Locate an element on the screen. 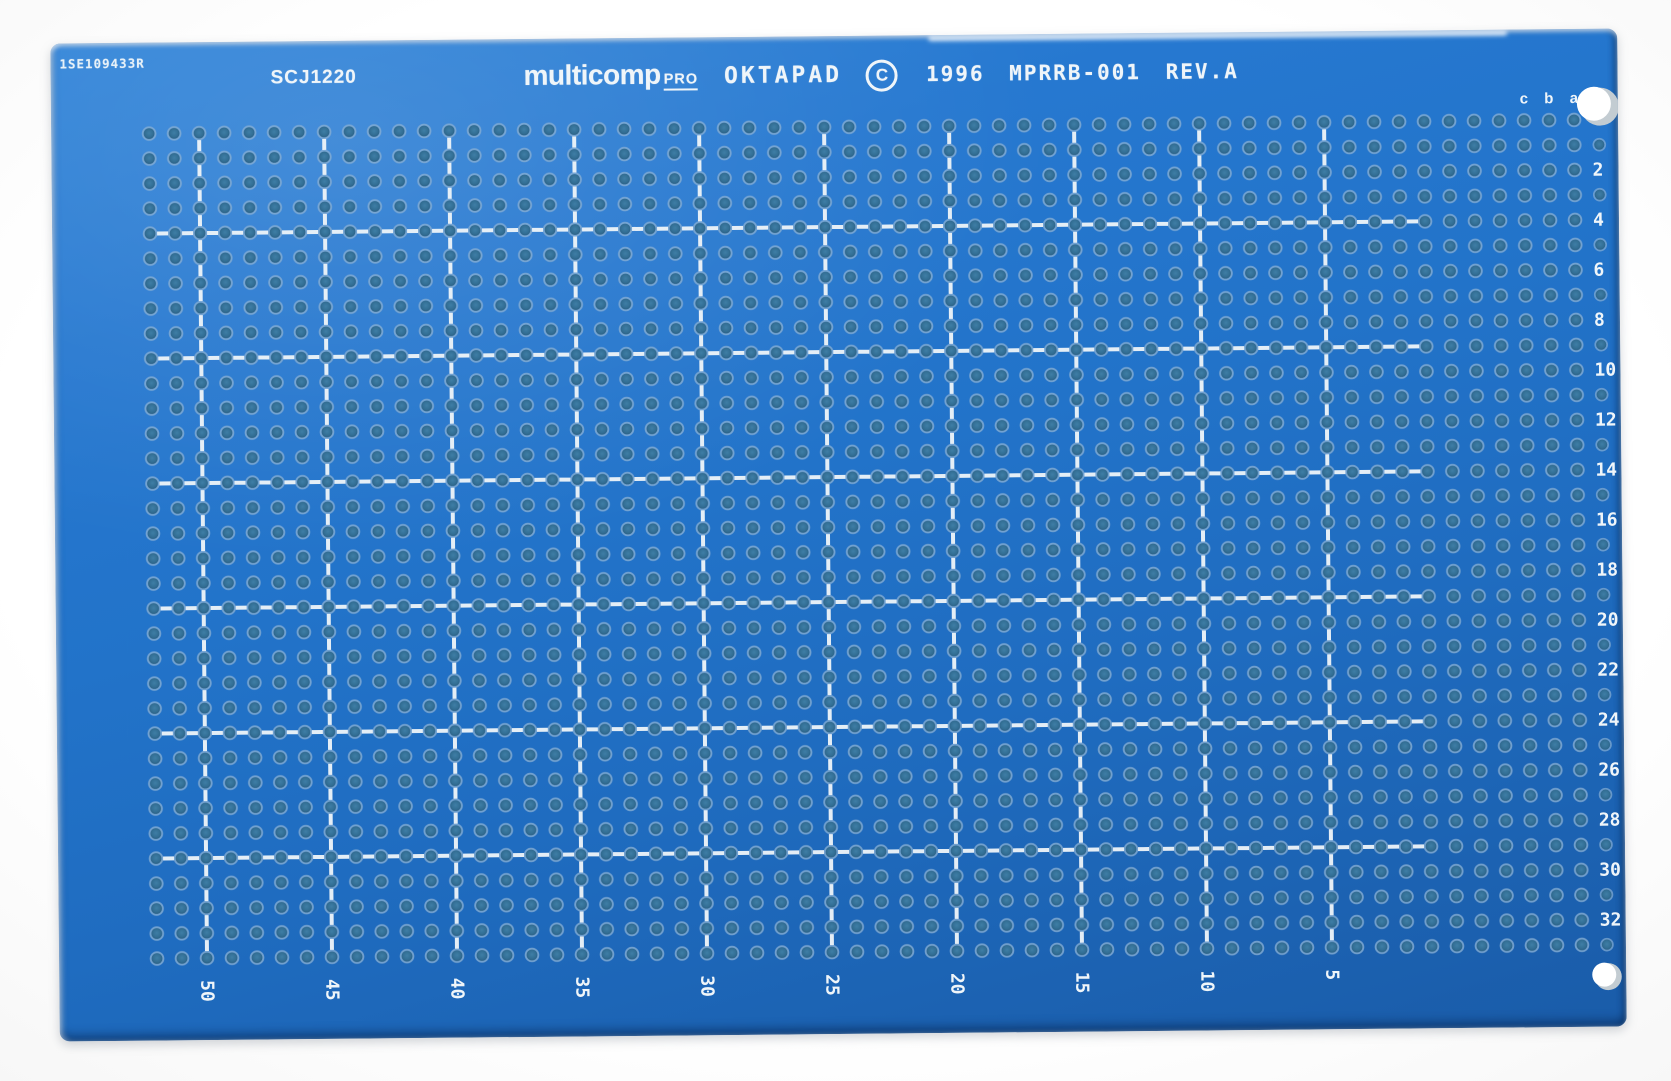  svg-text: 35 is located at coordinates (581, 987).